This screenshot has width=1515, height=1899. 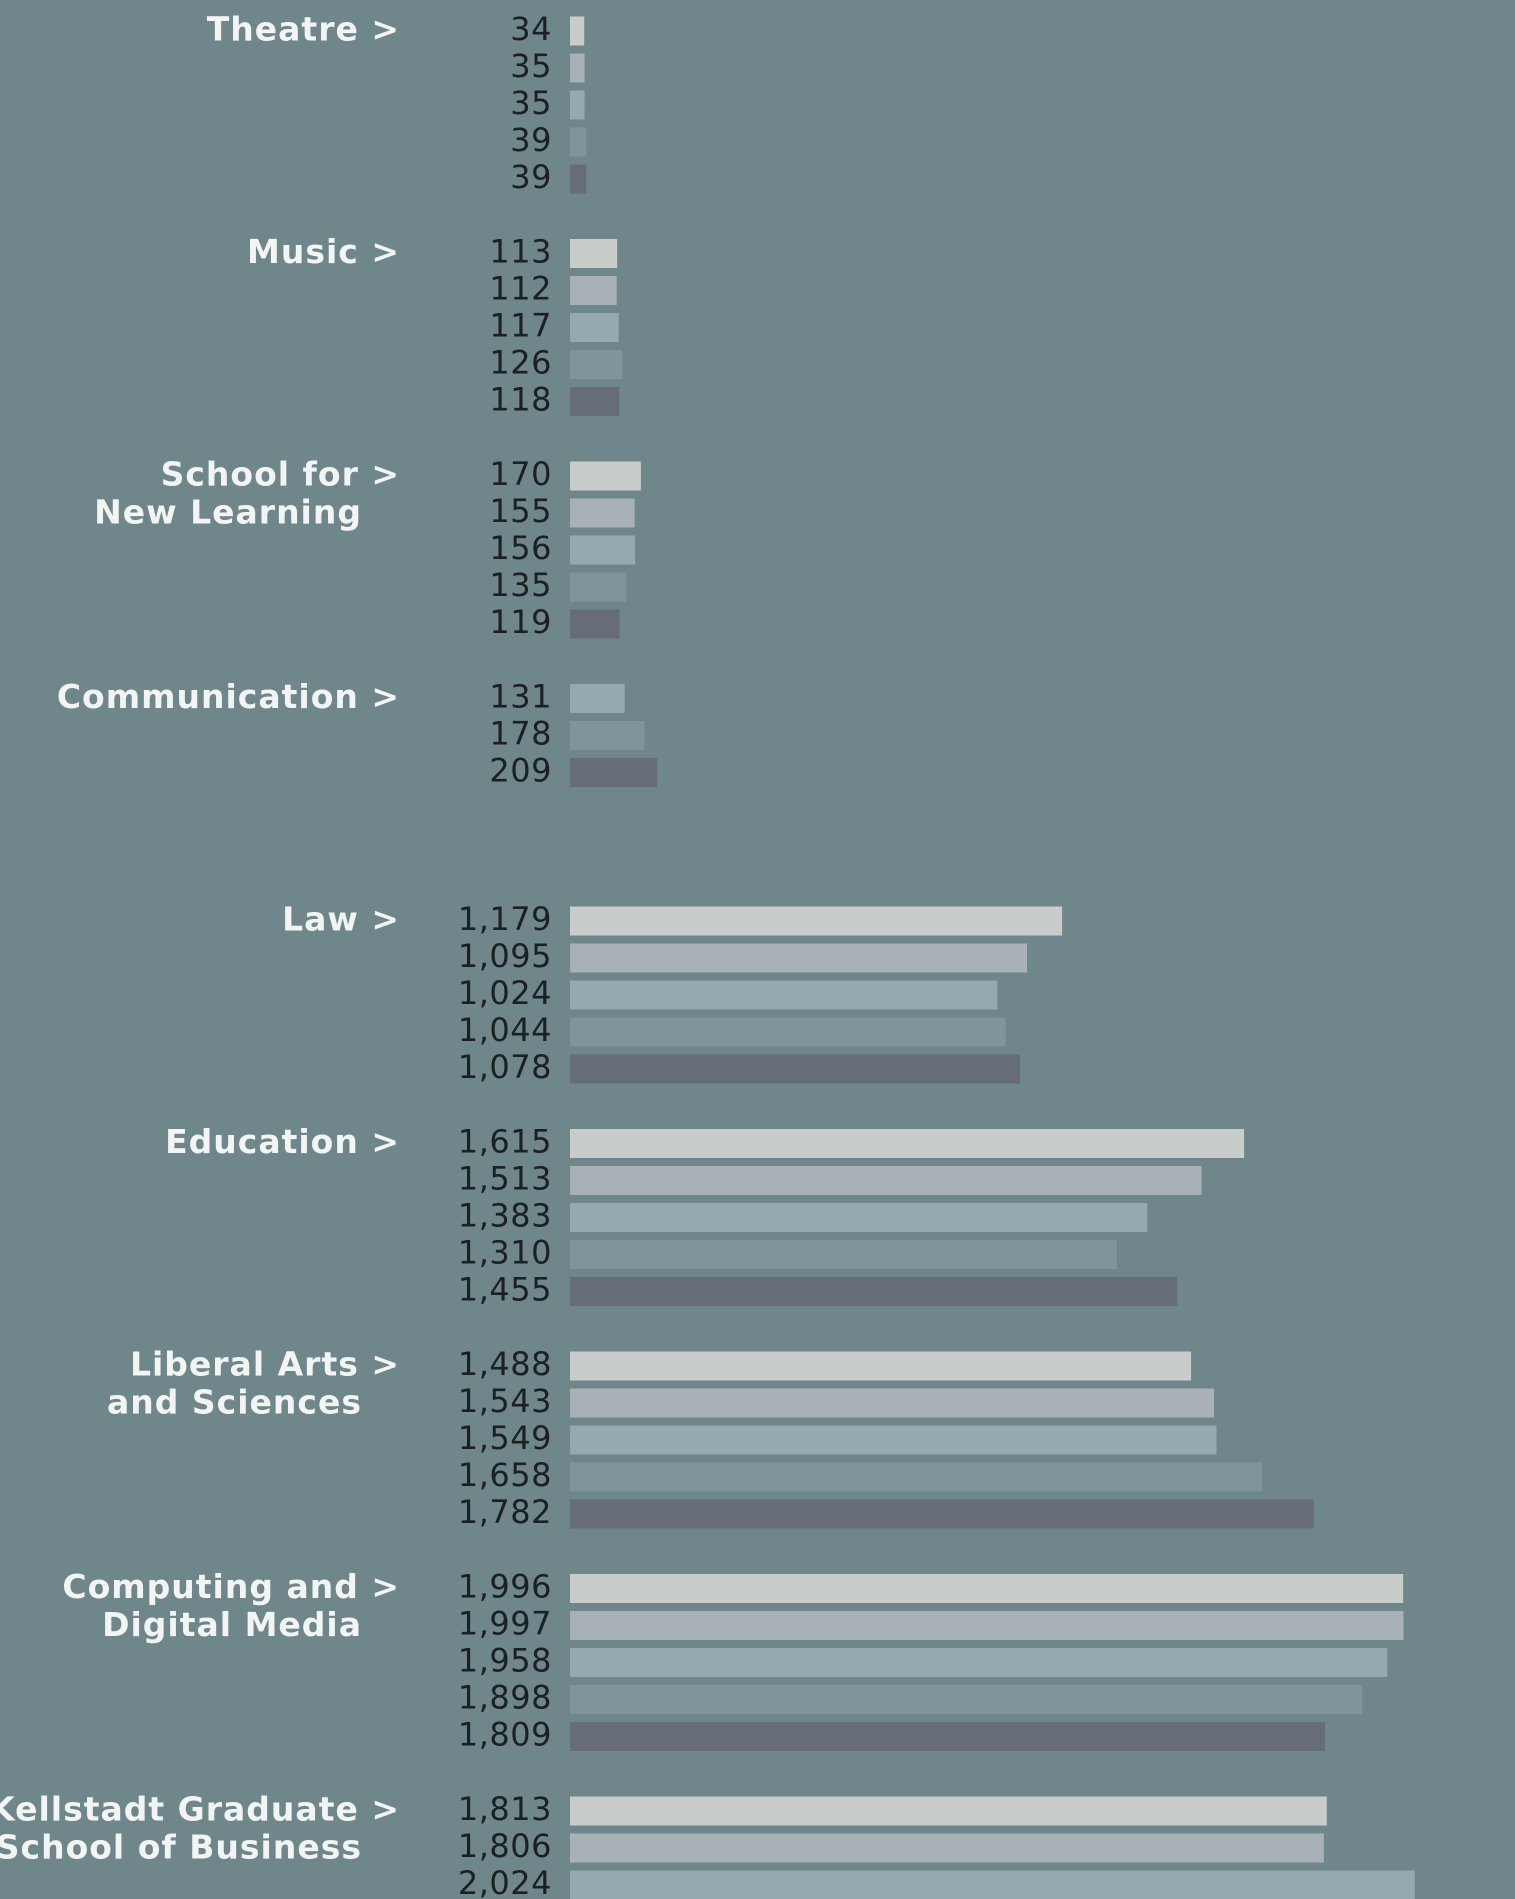 I want to click on value-label: 1,310, so click(x=505, y=1253).